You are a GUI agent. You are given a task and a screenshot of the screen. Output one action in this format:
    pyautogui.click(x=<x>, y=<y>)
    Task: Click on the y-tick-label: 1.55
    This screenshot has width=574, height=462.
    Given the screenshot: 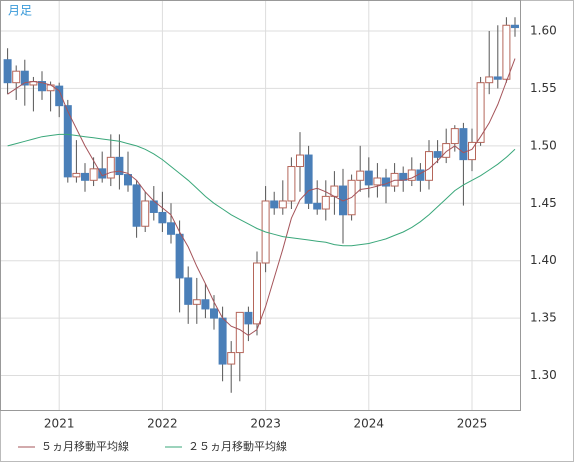 What is the action you would take?
    pyautogui.click(x=543, y=88)
    